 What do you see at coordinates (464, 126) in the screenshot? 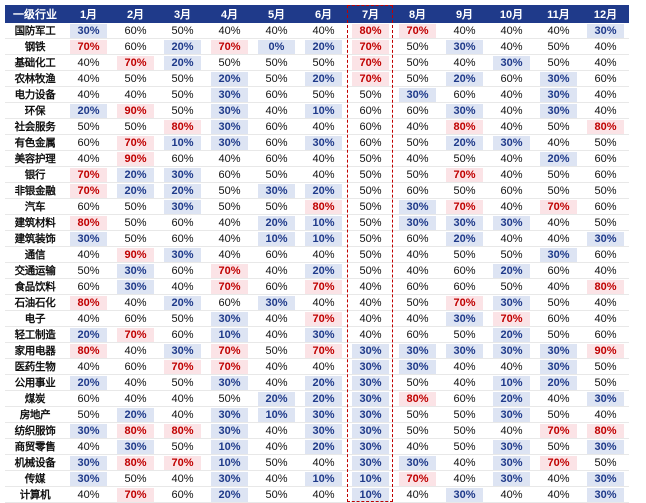
I see `value-text: 80%` at bounding box center [464, 126].